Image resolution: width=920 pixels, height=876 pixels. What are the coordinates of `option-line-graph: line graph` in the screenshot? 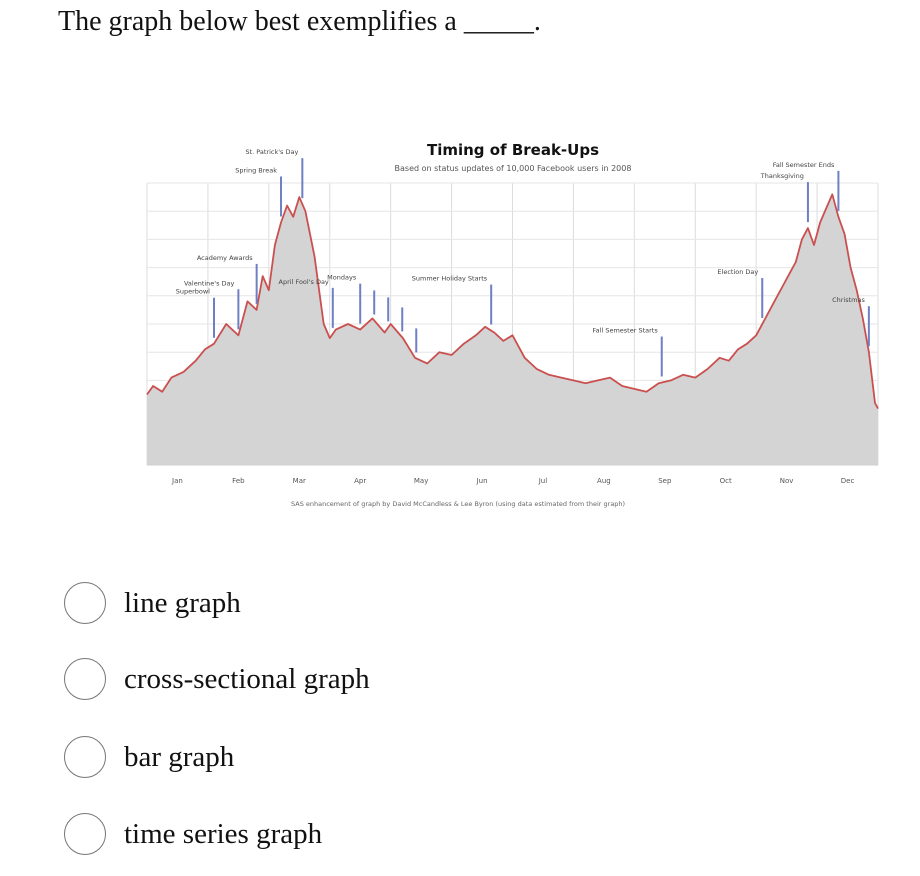 It's located at (152, 603).